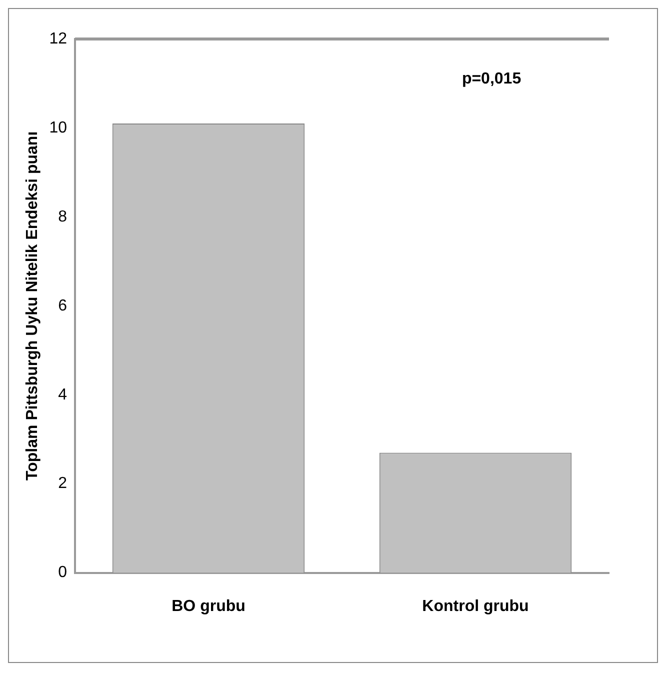 This screenshot has width=667, height=673. What do you see at coordinates (63, 395) in the screenshot?
I see `y-tick-label: 4` at bounding box center [63, 395].